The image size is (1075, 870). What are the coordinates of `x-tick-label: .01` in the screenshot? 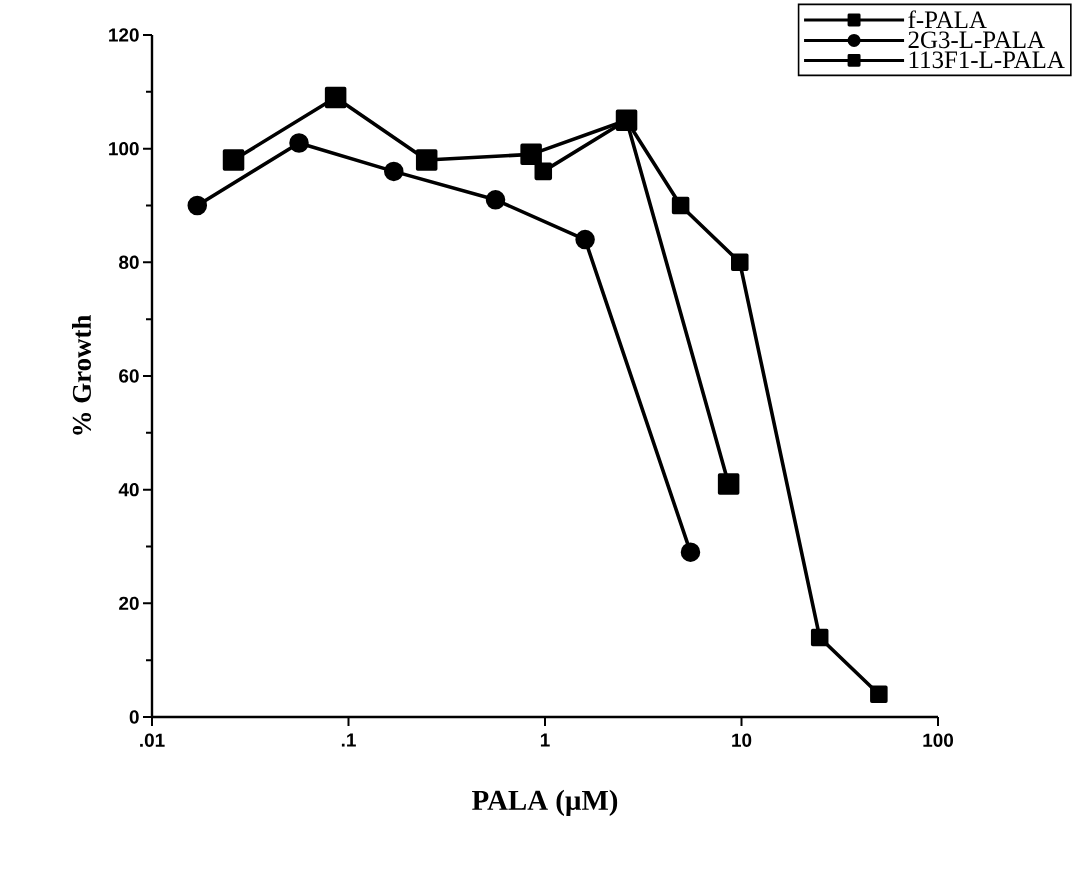 It's located at (152, 740).